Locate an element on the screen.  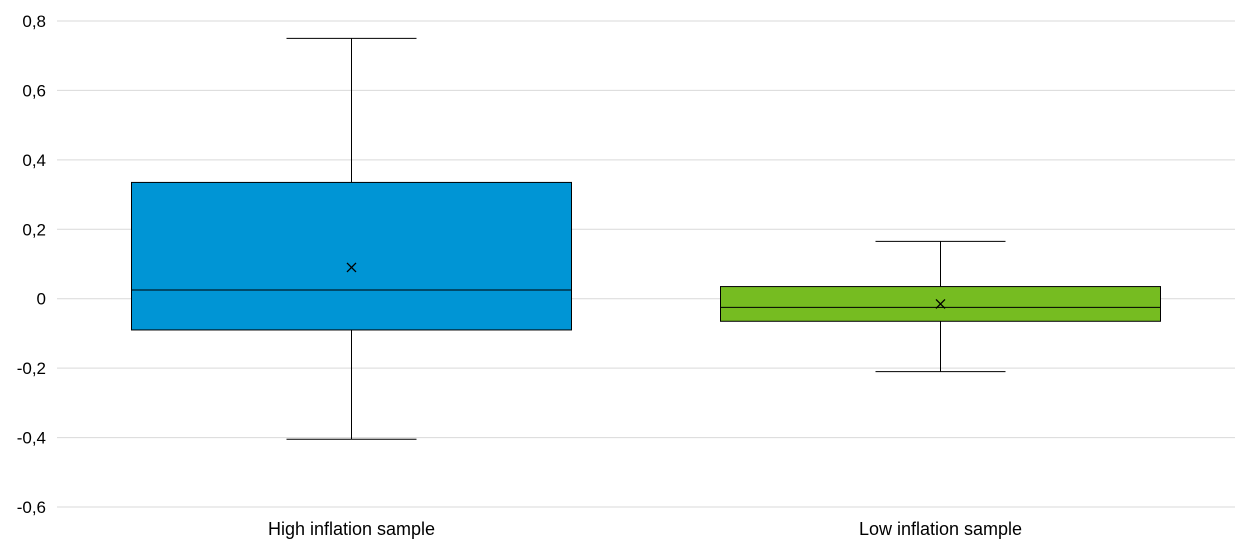
category-label: Low inflation sample is located at coordinates (940, 529).